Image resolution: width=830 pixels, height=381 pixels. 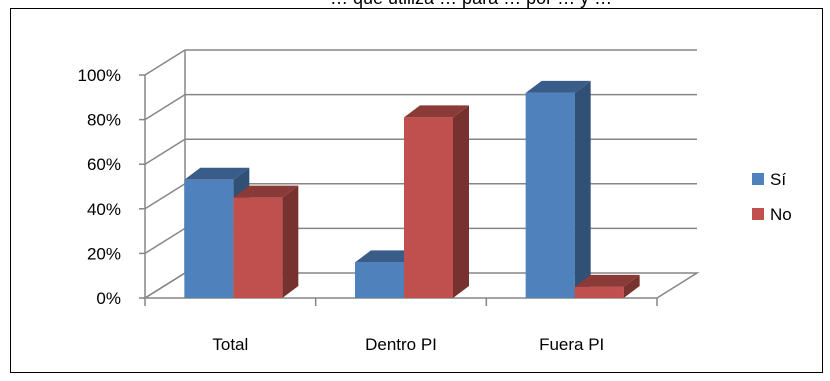 I want to click on legend-label-No: No, so click(x=781, y=214).